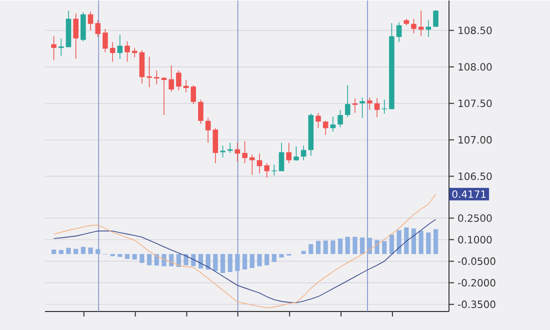 This screenshot has height=330, width=550. Describe the element at coordinates (475, 103) in the screenshot. I see `y-tick-label: 107.50` at that location.